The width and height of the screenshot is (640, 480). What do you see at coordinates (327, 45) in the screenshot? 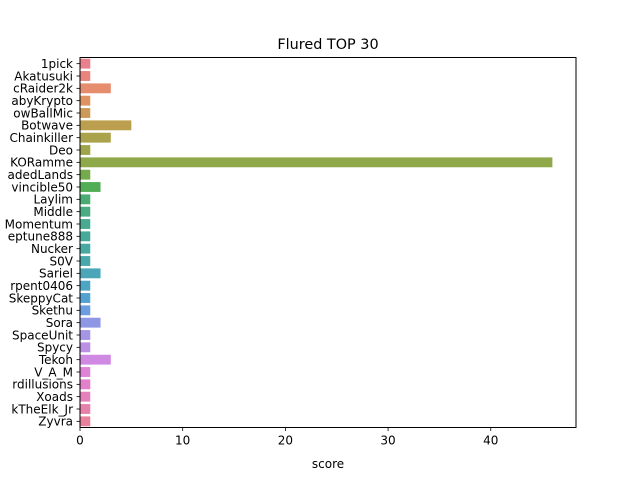
I see `chart-title: Flured TOP 30` at bounding box center [327, 45].